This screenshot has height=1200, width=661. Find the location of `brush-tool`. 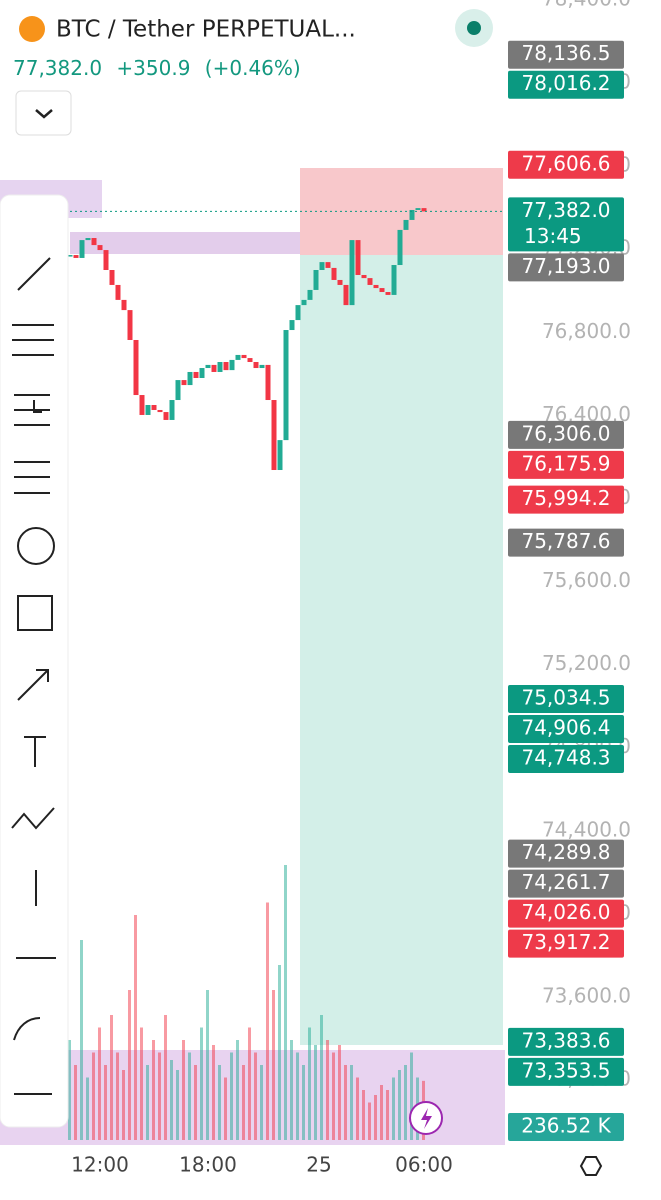

brush-tool is located at coordinates (27, 1029).